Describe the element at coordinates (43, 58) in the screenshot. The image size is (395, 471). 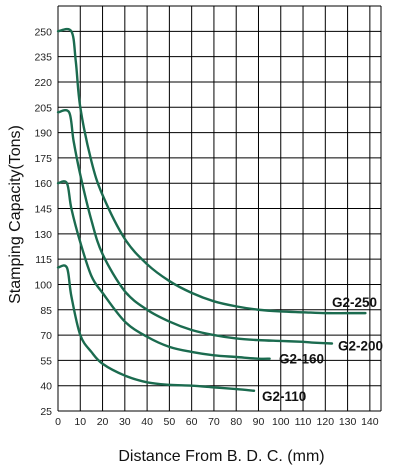
I see `y-tick-label: 235` at that location.